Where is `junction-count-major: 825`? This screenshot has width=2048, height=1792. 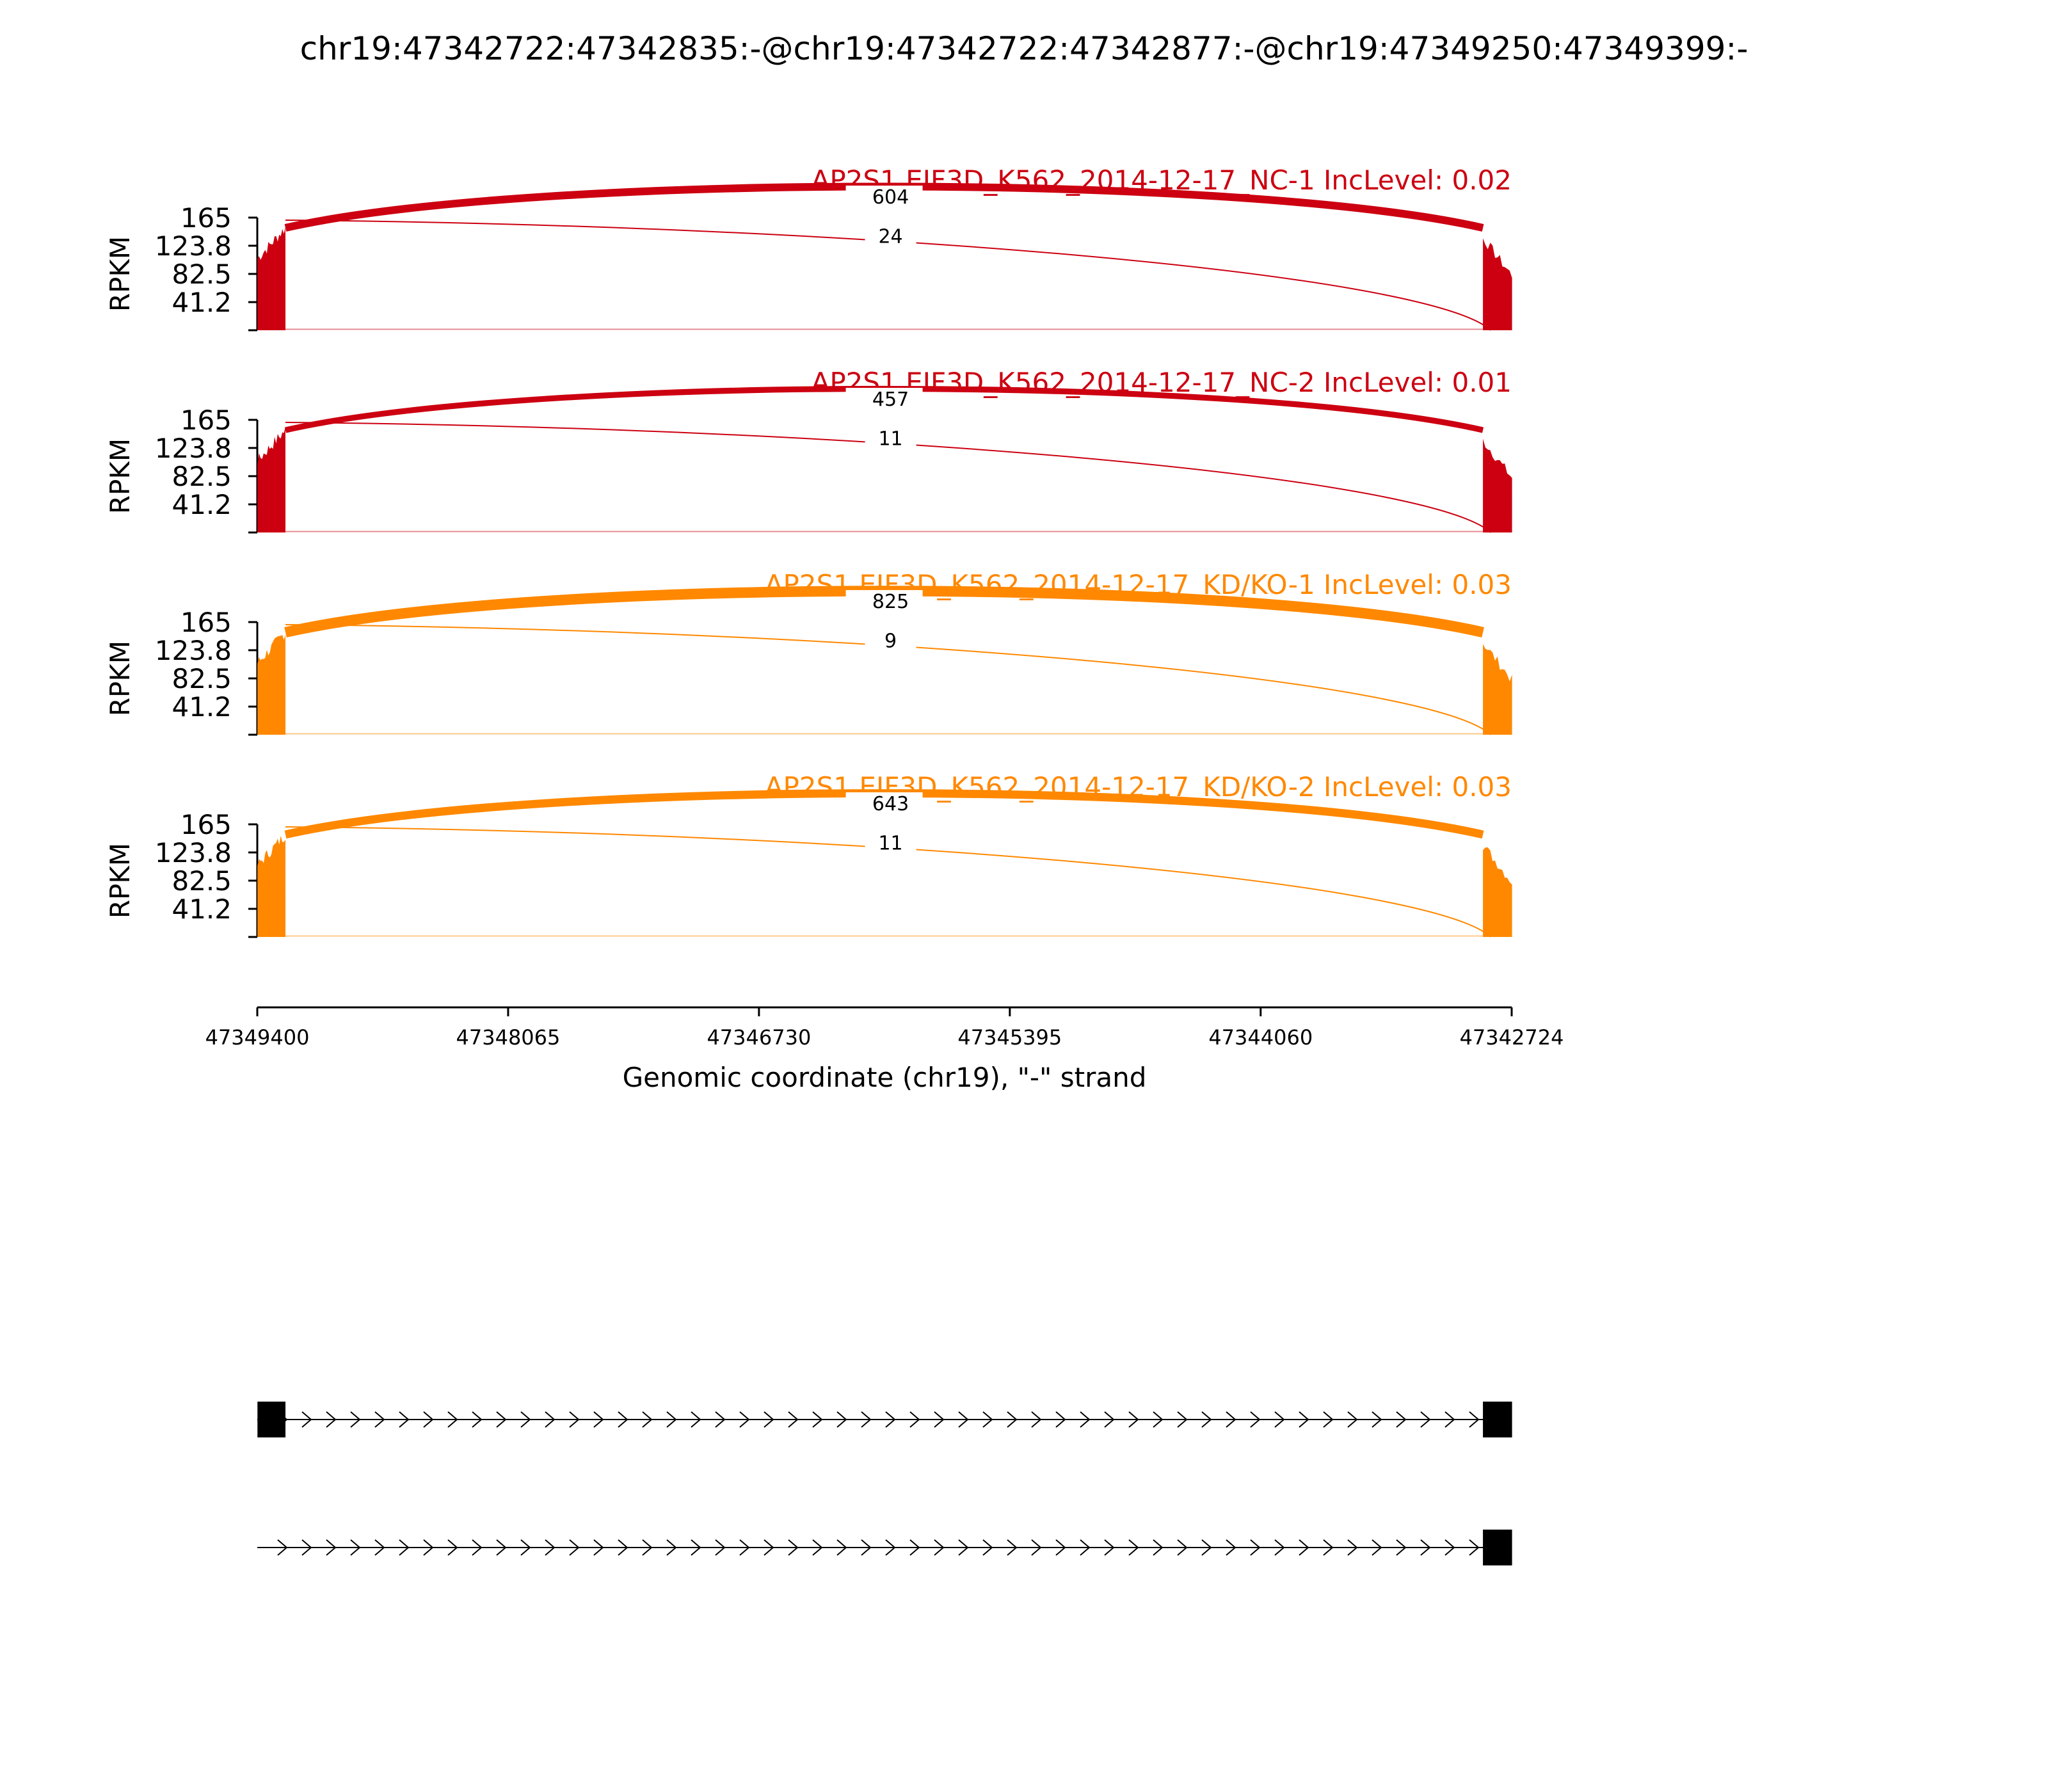 junction-count-major: 825 is located at coordinates (890, 602).